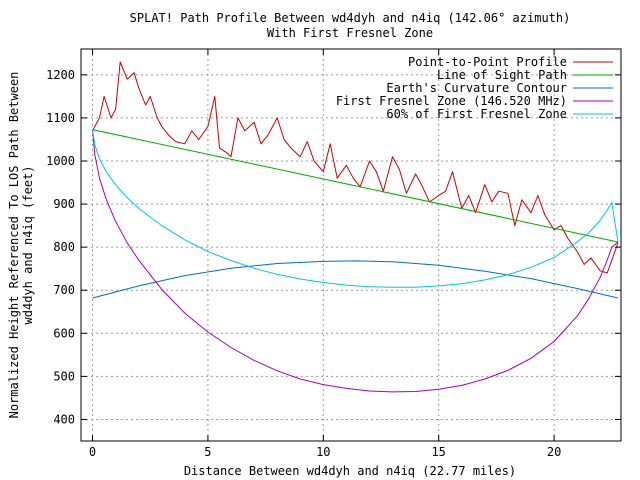 Image resolution: width=640 pixels, height=480 pixels. I want to click on y-tick-label: 400, so click(64, 419).